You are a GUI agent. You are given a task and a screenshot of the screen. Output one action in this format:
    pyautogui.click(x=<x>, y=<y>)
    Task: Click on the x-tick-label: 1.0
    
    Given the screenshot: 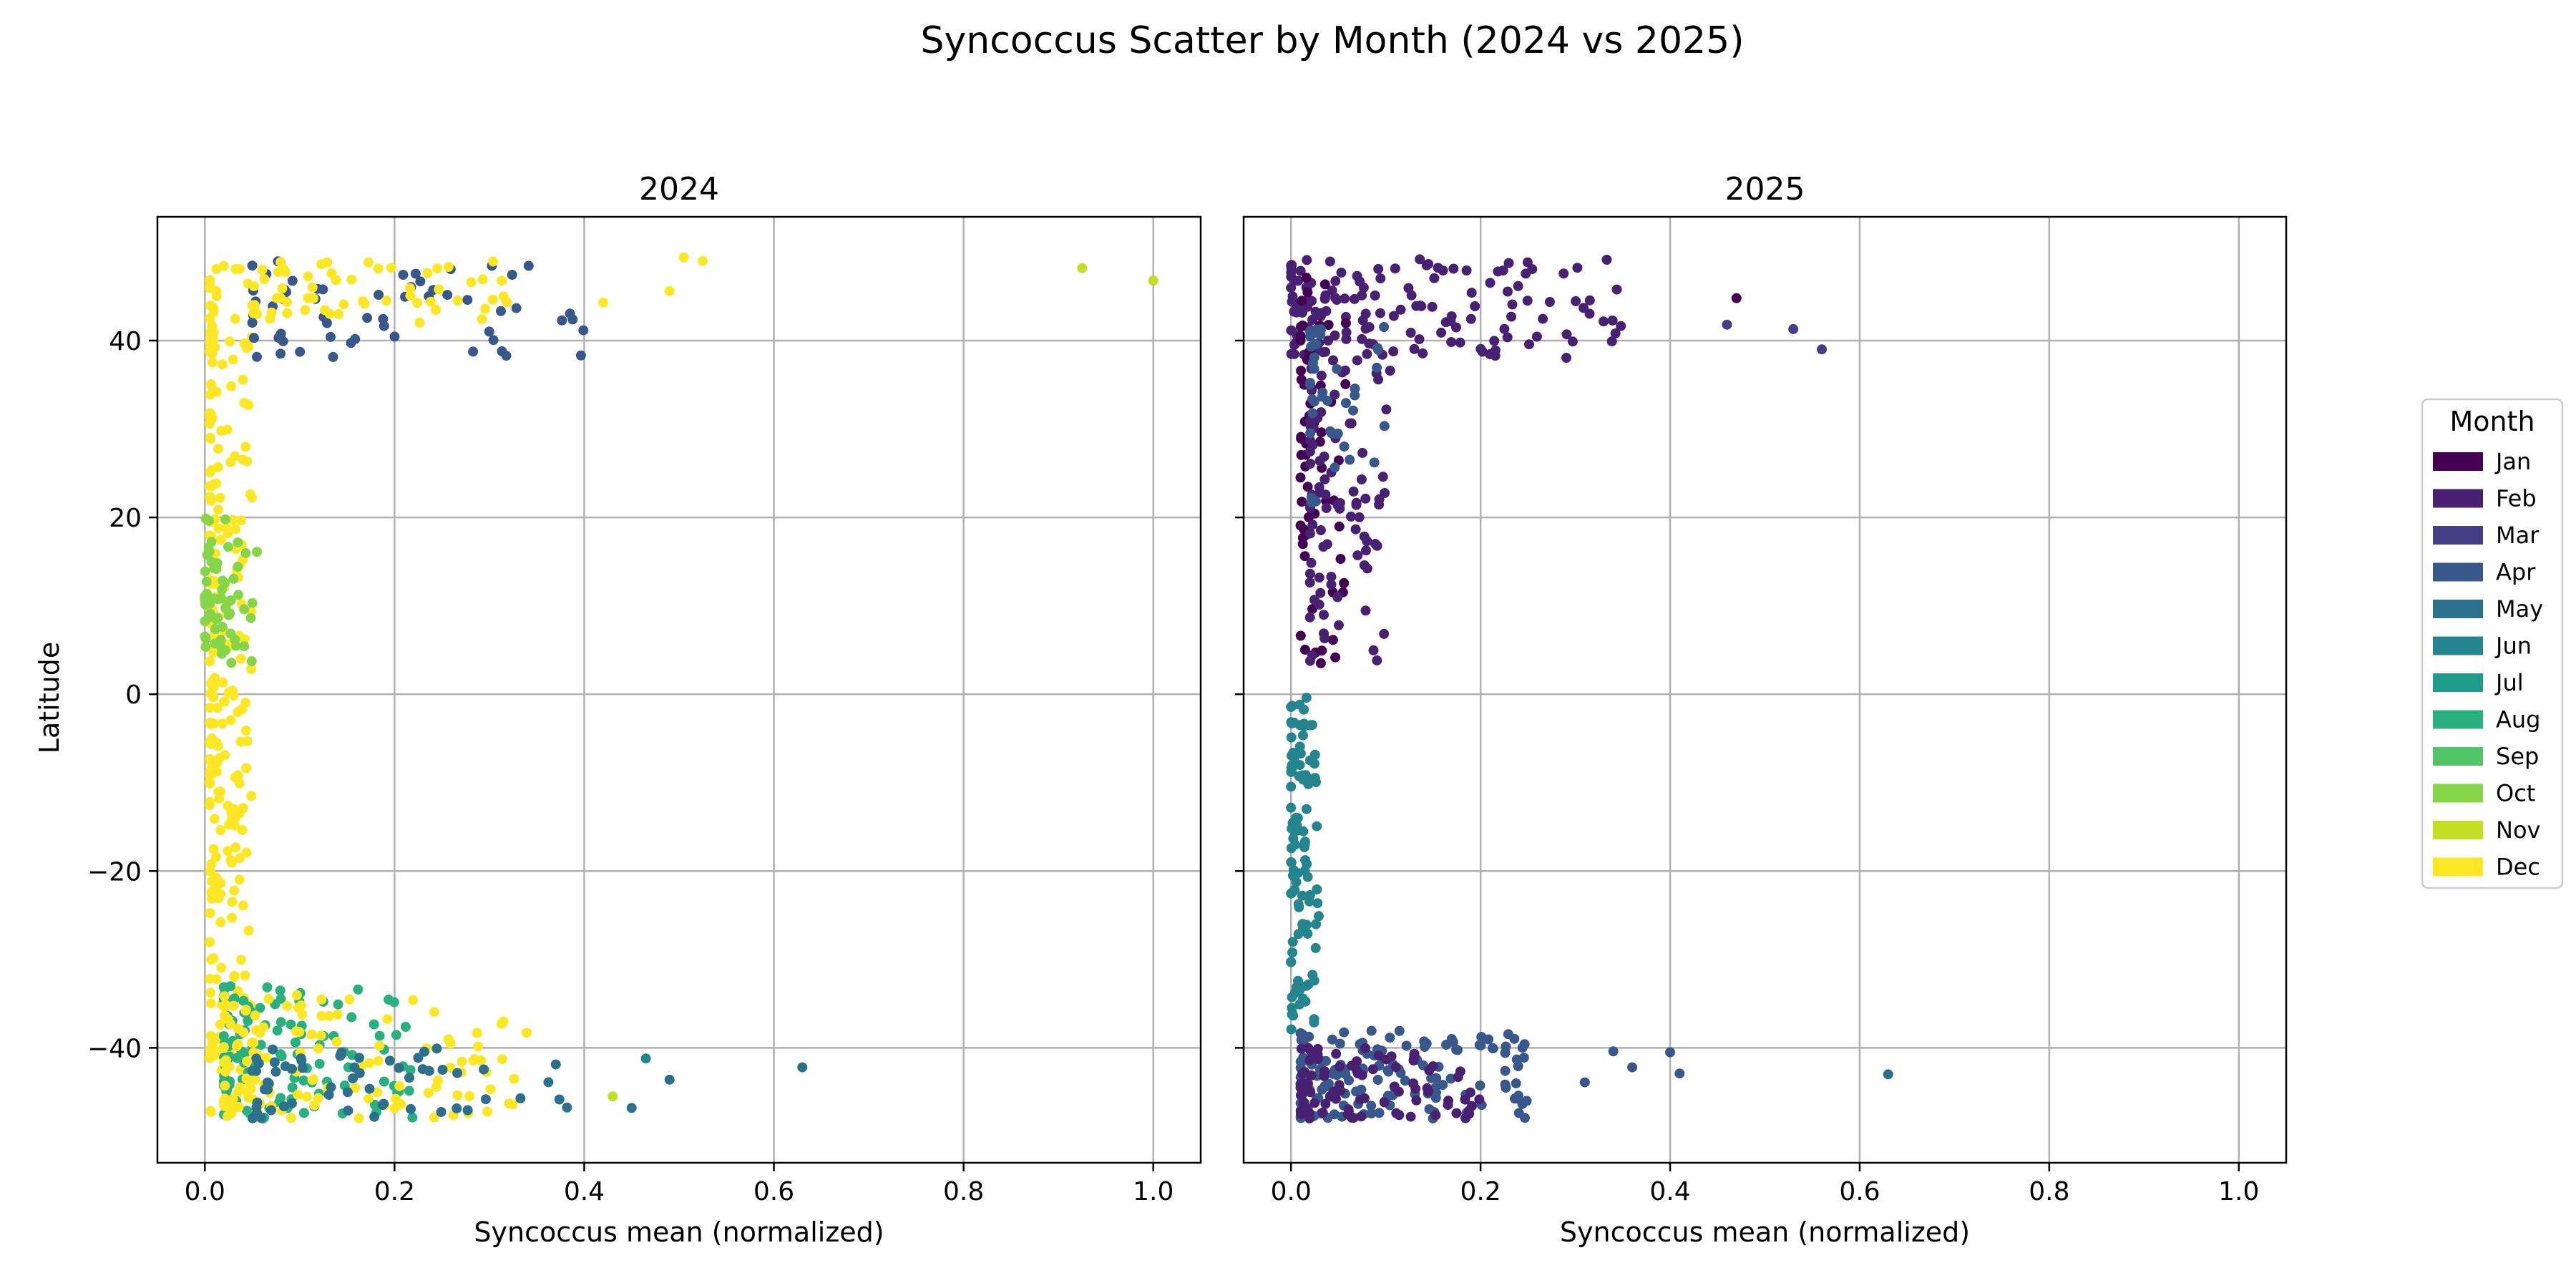 What is the action you would take?
    pyautogui.click(x=1153, y=1191)
    